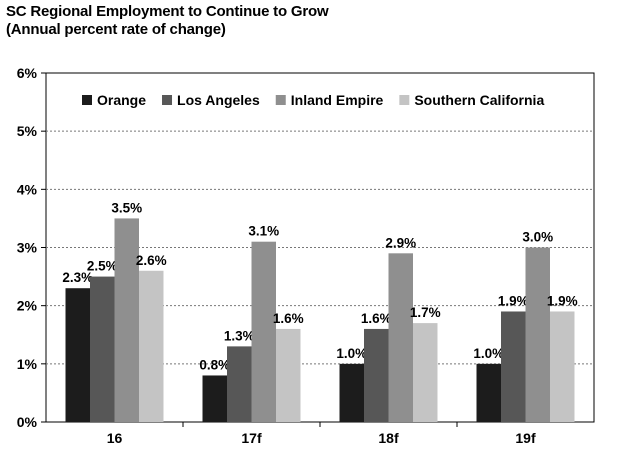 The height and width of the screenshot is (459, 640). Describe the element at coordinates (102, 266) in the screenshot. I see `data-label: 2.5%` at that location.